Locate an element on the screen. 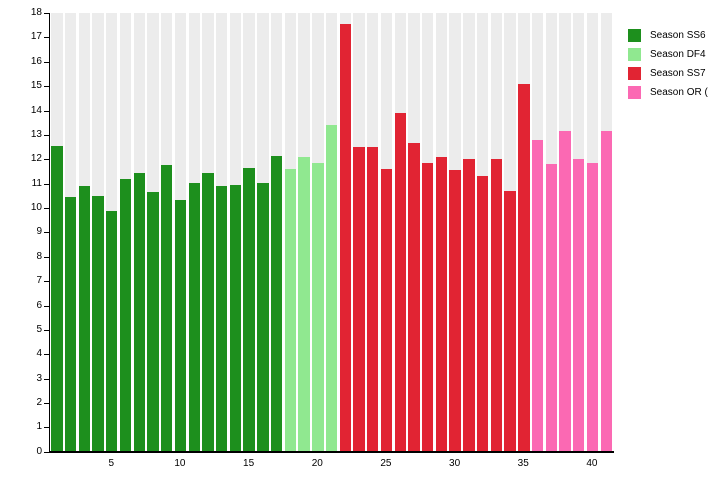  y-tick-label: 10 is located at coordinates (36, 208).